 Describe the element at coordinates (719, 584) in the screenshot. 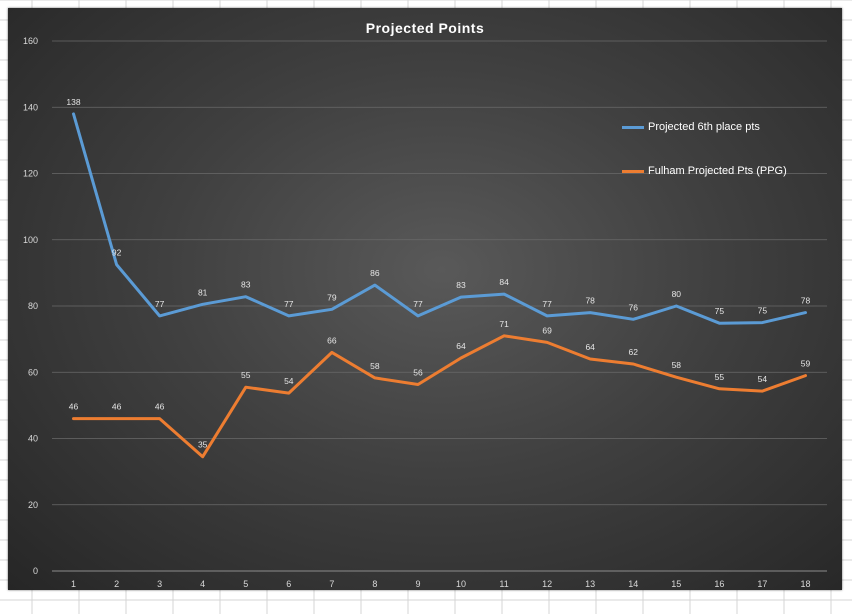

I see `x-tick-label: 16` at that location.